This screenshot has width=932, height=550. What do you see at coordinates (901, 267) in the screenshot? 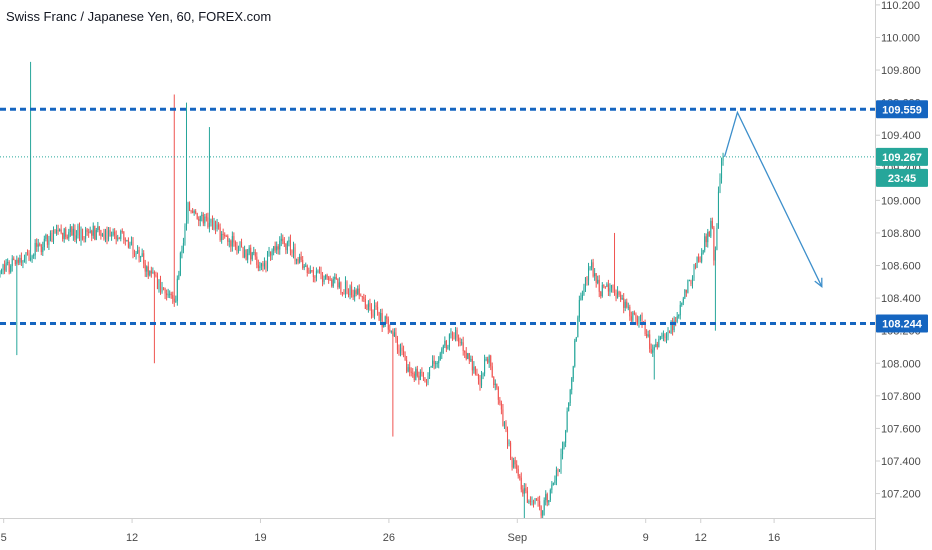
I see `price-tick-label: 108.600` at bounding box center [901, 267].